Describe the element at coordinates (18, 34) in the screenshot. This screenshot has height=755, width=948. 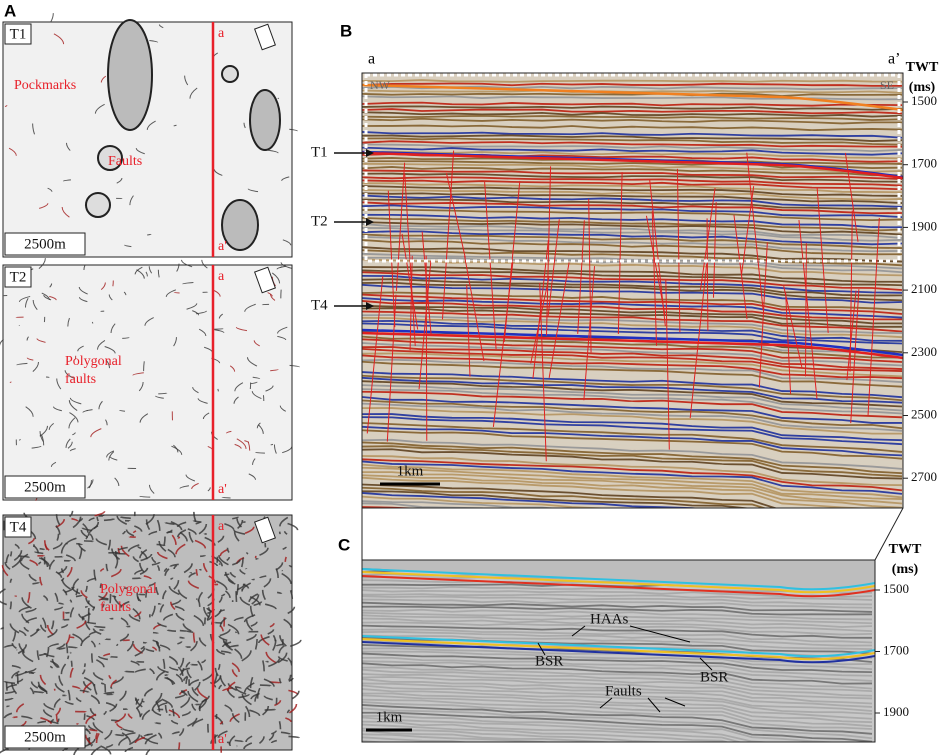
I see `map-label: T1` at that location.